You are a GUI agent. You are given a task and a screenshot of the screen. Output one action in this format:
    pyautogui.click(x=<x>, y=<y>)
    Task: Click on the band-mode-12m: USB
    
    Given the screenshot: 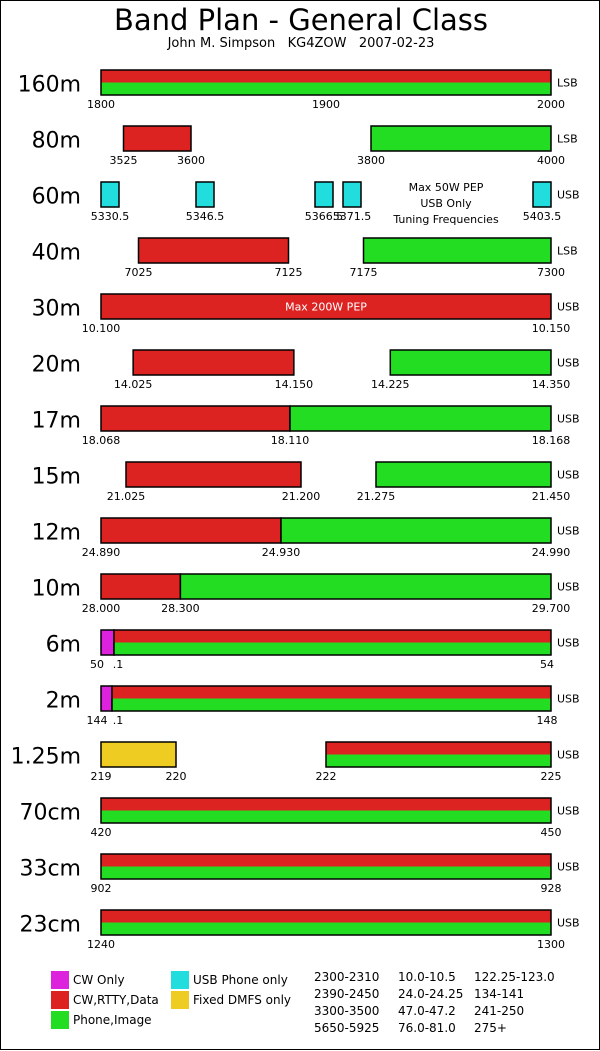 What is the action you would take?
    pyautogui.click(x=568, y=531)
    